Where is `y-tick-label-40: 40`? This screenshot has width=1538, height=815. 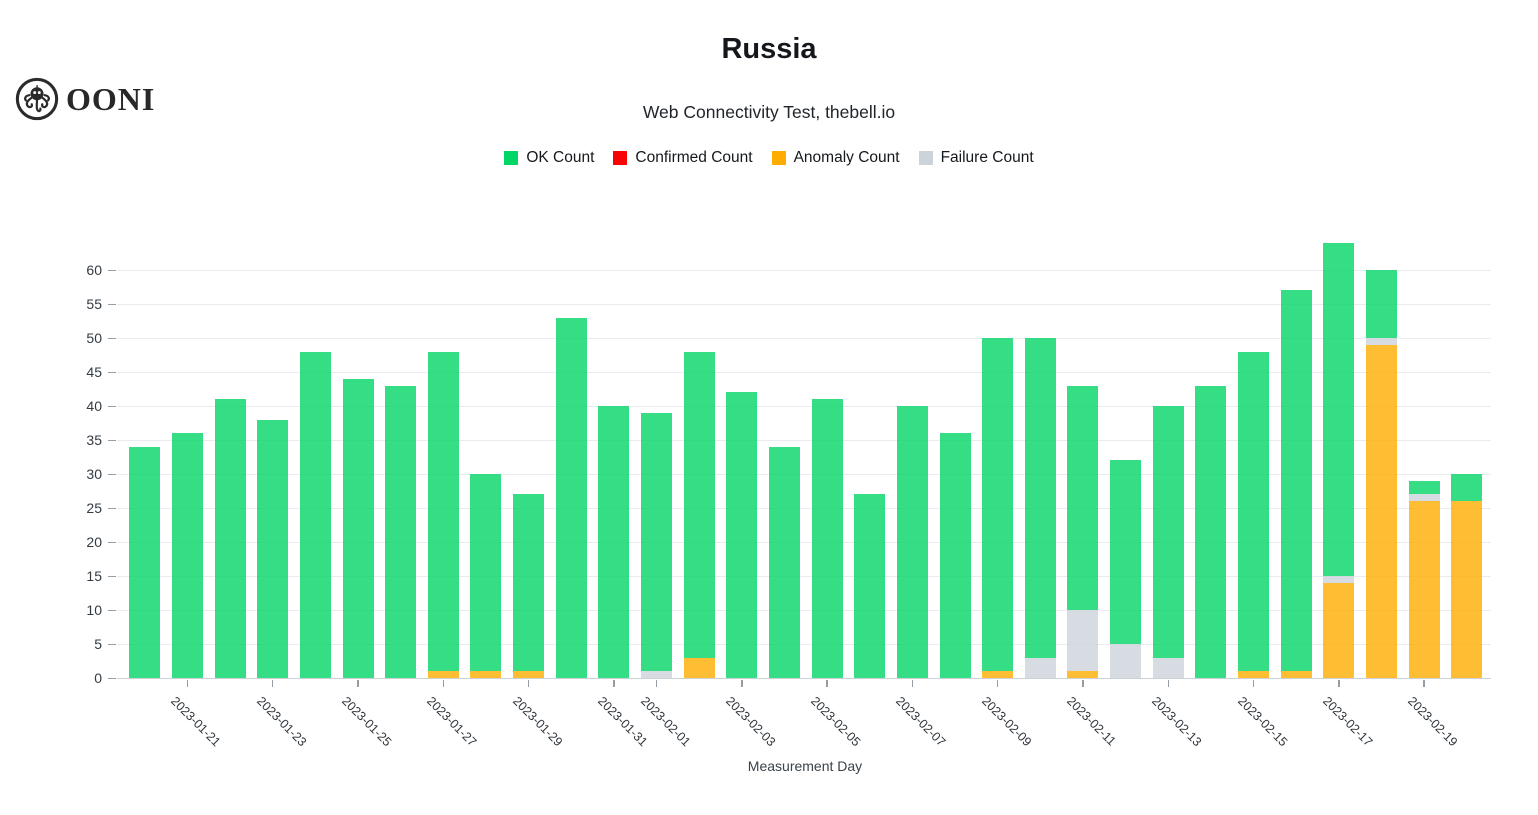 y-tick-label-40: 40 is located at coordinates (94, 406).